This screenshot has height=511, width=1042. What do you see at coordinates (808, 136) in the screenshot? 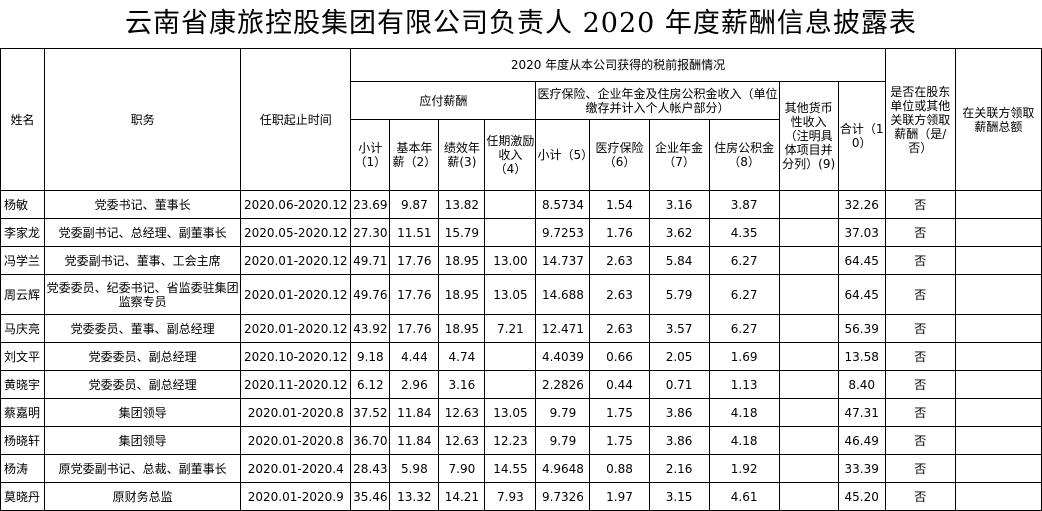
I see `header-other-income: 其他货币性收入（注明具体项目并分列）(9)` at bounding box center [808, 136].